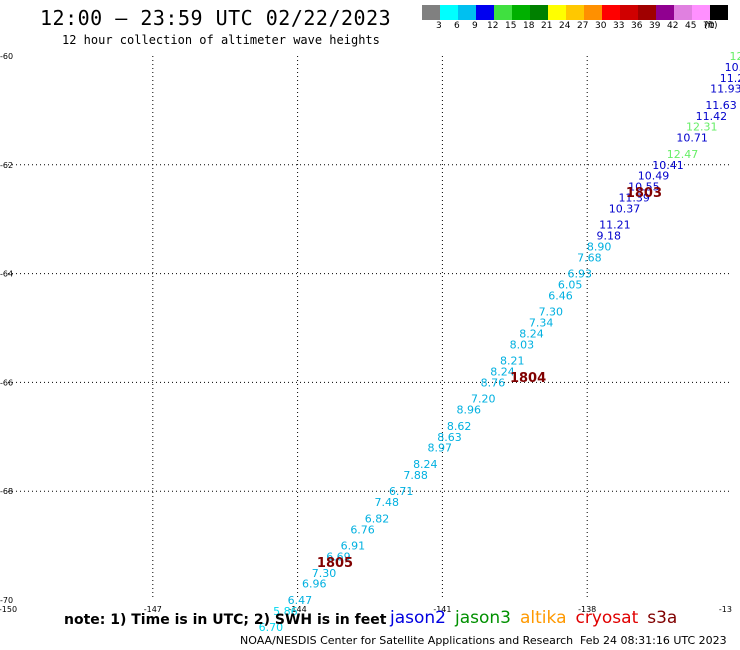 The width and height of the screenshot is (740, 650). Describe the element at coordinates (522, 344) in the screenshot. I see `wave-height-label: 8.03` at that location.